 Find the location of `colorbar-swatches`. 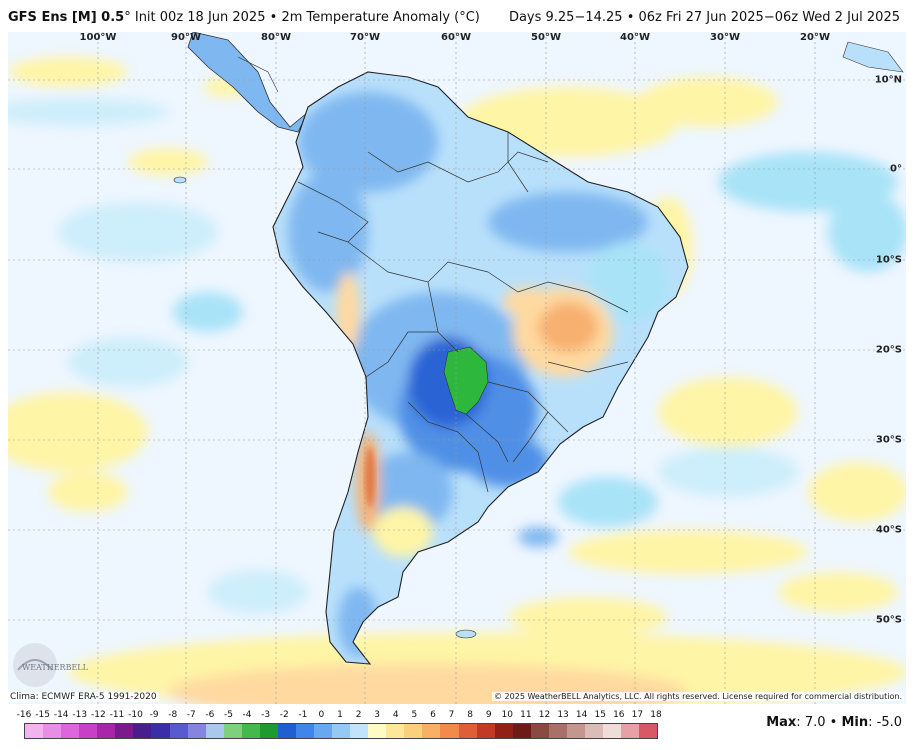

colorbar-swatches is located at coordinates (341, 731).